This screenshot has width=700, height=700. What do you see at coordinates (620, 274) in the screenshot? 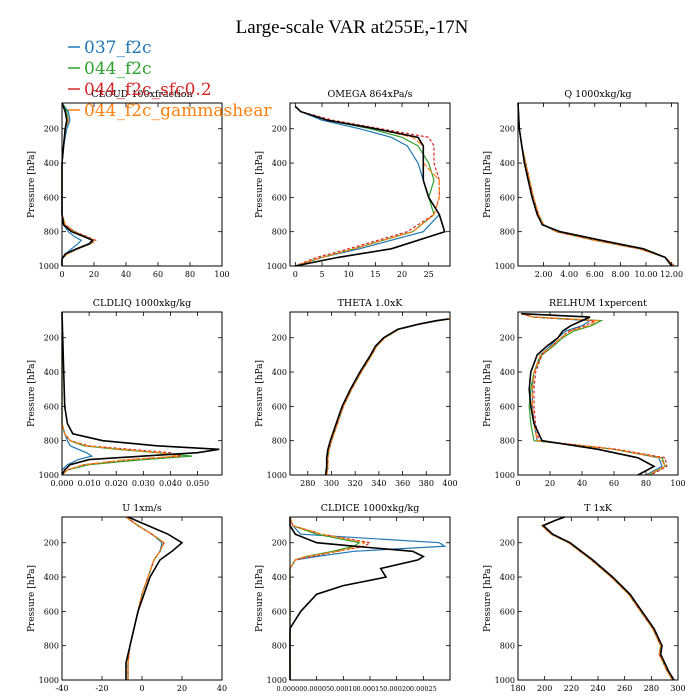
I see `x-tick-label: 8.00` at bounding box center [620, 274].